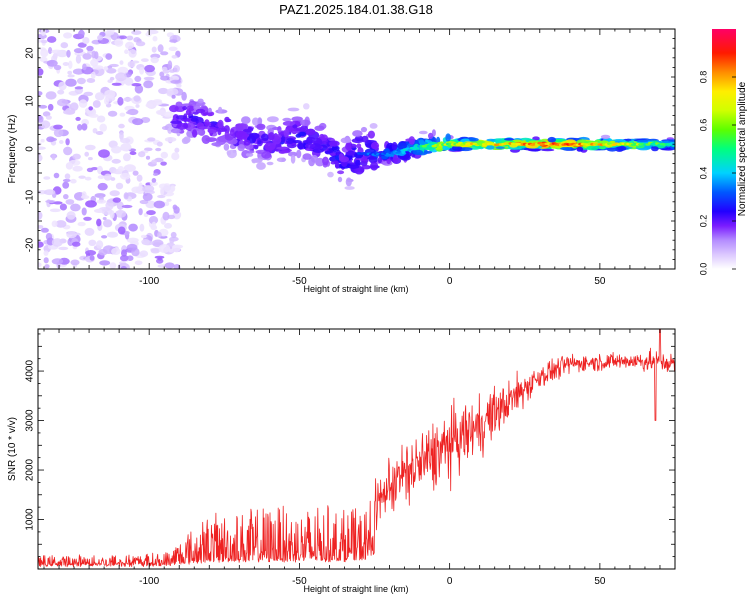  What do you see at coordinates (355, 589) in the screenshot?
I see `snr-x-label: Height of straight line (km)` at bounding box center [355, 589].